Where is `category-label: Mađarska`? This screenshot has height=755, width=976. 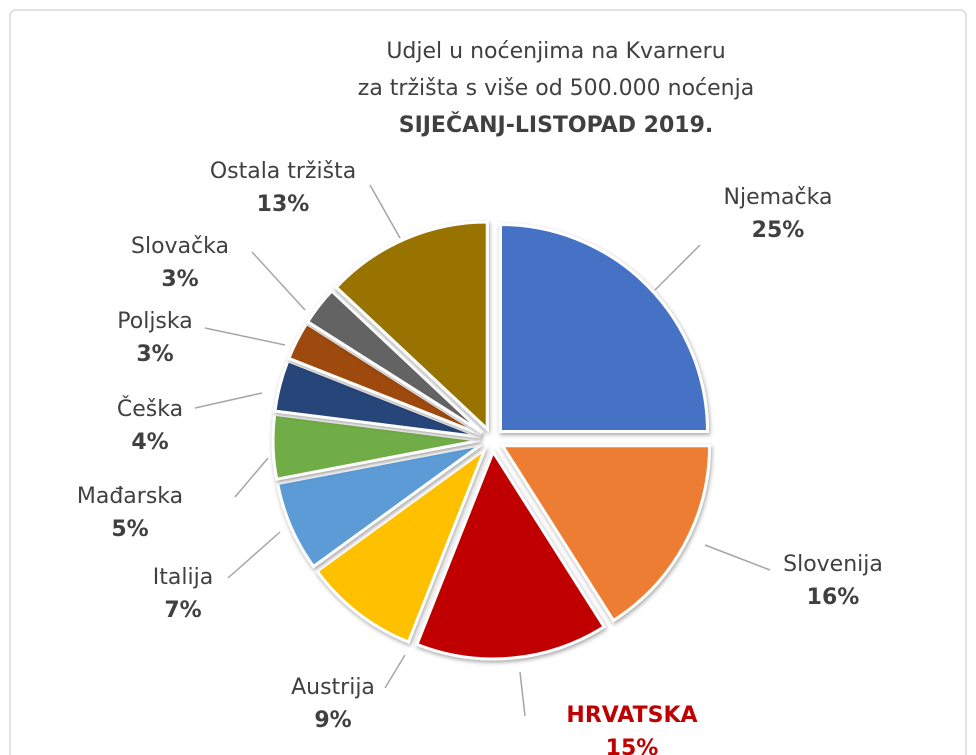
category-label: Mađarska is located at coordinates (130, 496).